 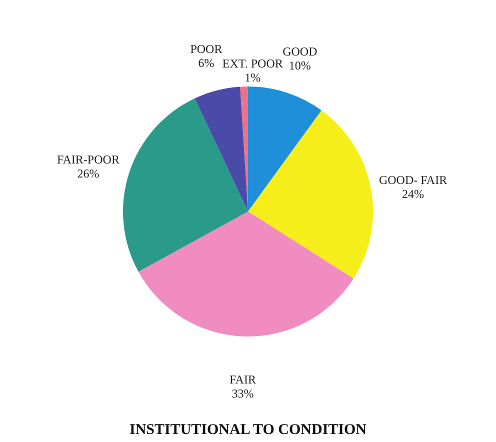 I want to click on slice-label: EXT. POOR, so click(x=252, y=63).